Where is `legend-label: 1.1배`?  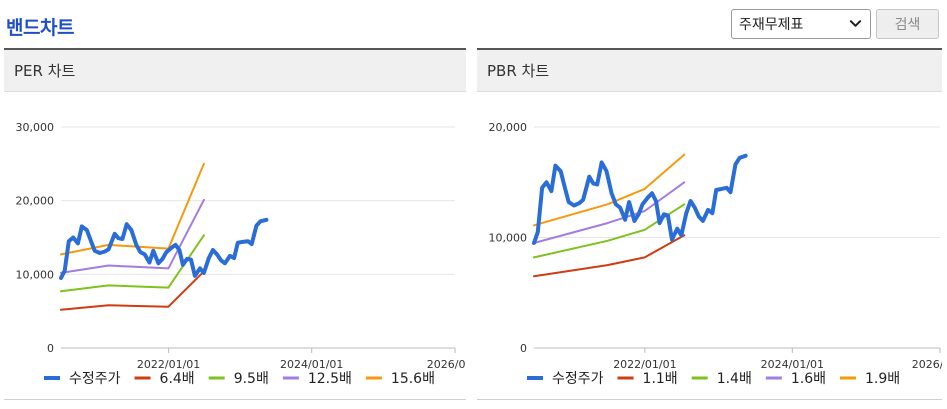 legend-label: 1.1배 is located at coordinates (660, 379).